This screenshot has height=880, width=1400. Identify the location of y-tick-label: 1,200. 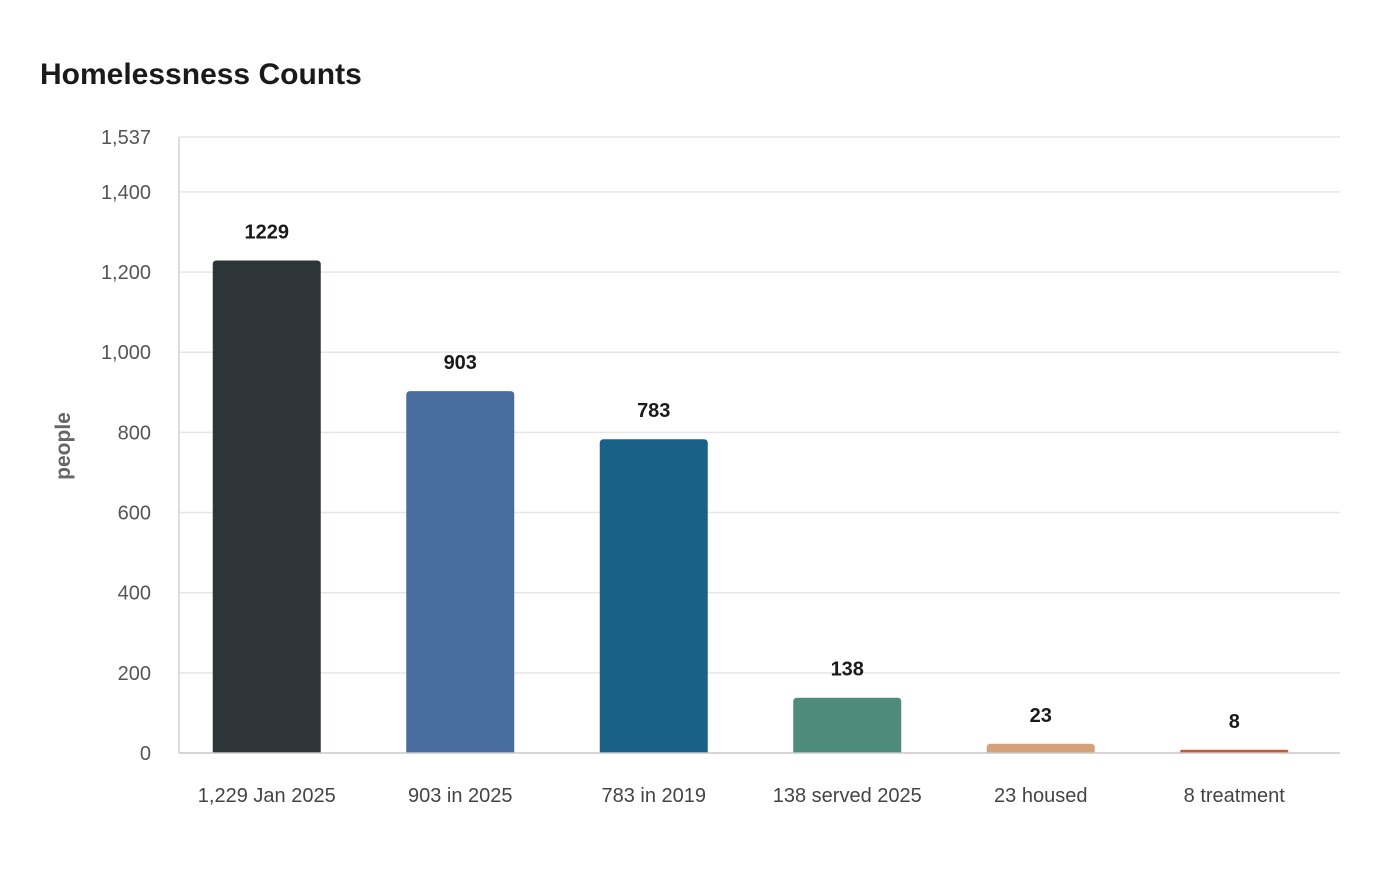
(126, 273).